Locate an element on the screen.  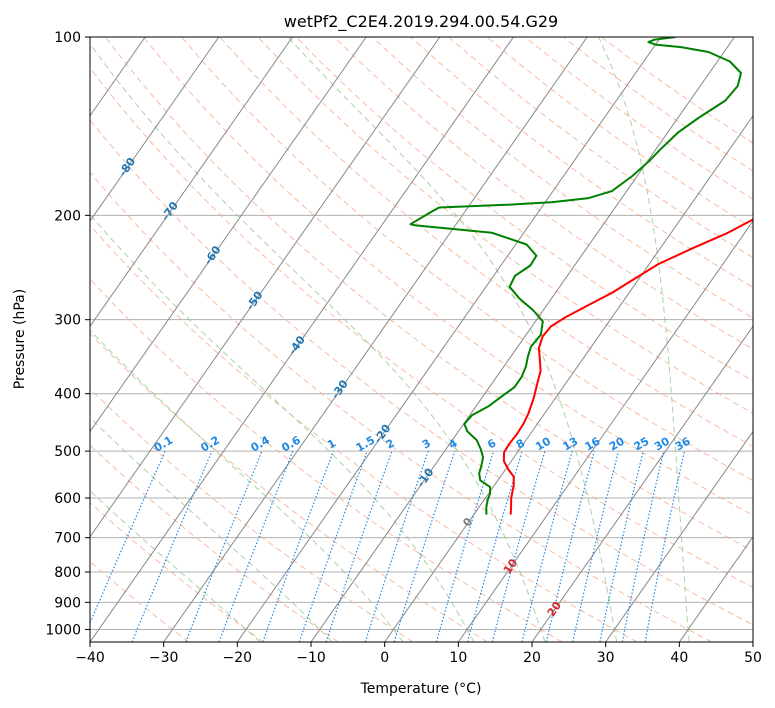
y-tick-label: 1000 is located at coordinates (63, 630).